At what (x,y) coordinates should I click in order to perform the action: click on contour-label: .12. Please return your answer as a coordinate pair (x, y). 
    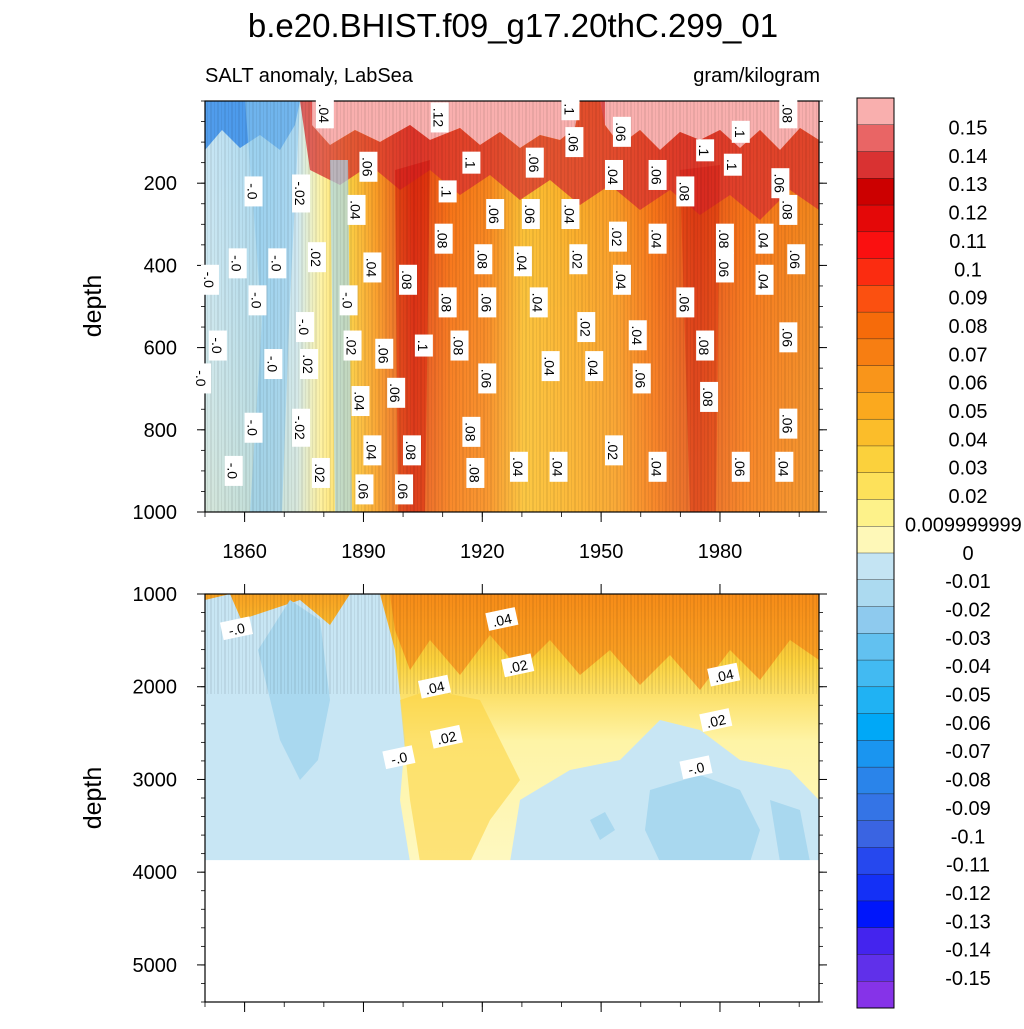
    Looking at the image, I should click on (439, 117).